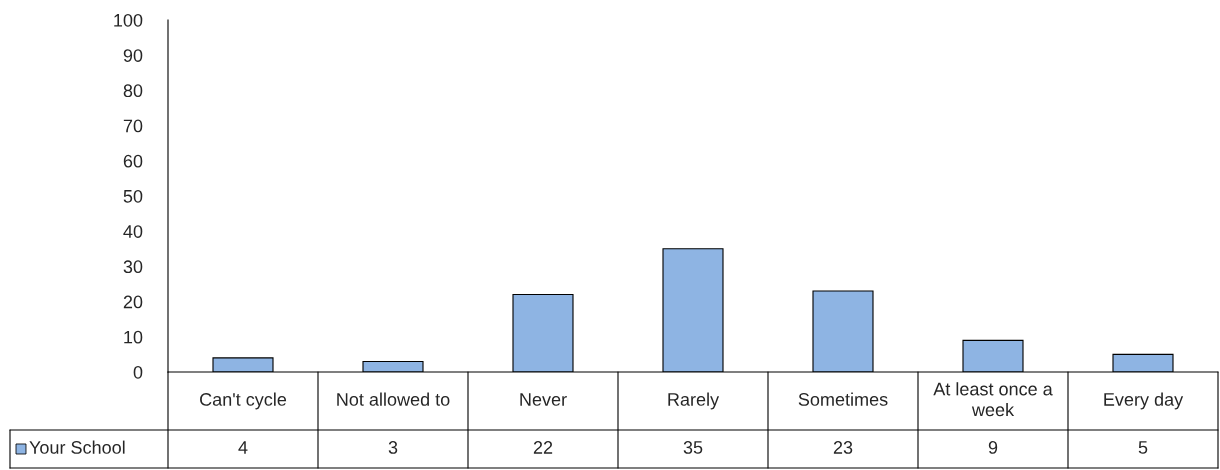  Describe the element at coordinates (393, 399) in the screenshot. I see `x-tick-label: Not allowed to` at that location.